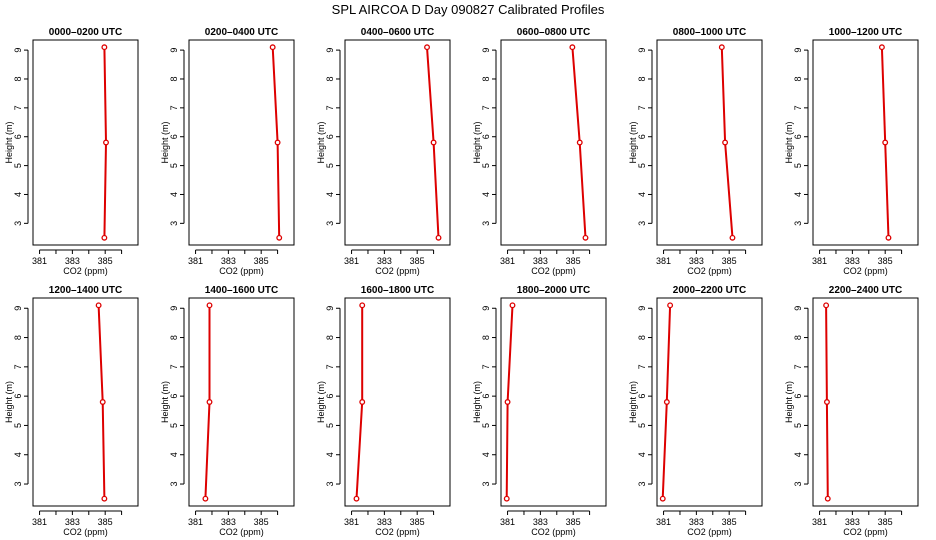 The image size is (936, 540). What do you see at coordinates (865, 32) in the screenshot?
I see `panel-title: 1000–1200 UTC` at bounding box center [865, 32].